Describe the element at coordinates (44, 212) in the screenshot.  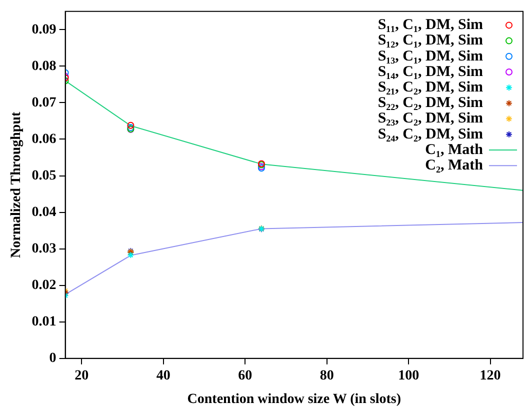
I see `y-tick-label: 0.04` at that location.